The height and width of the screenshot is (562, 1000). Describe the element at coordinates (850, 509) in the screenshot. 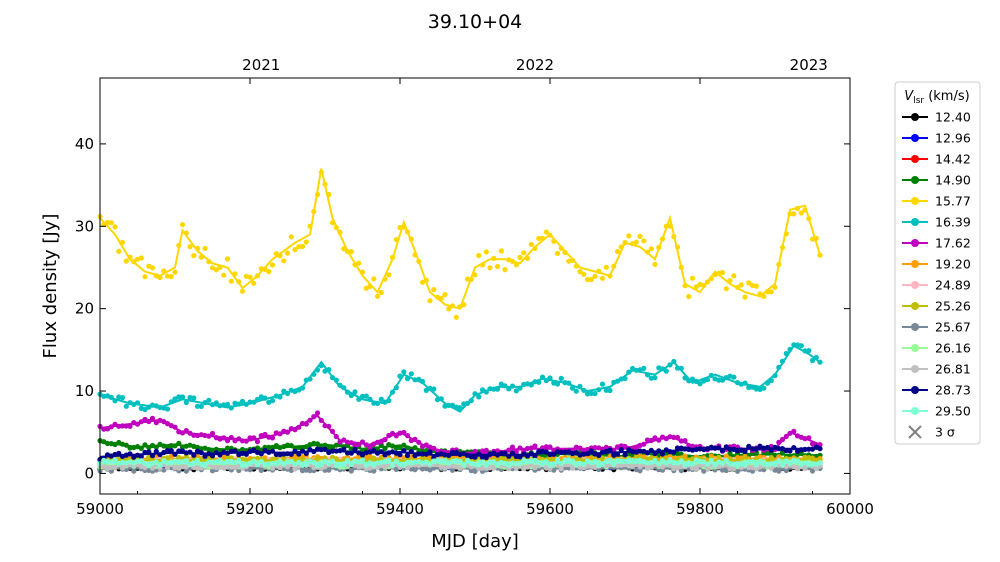

I see `x-tick-label: 60000` at that location.